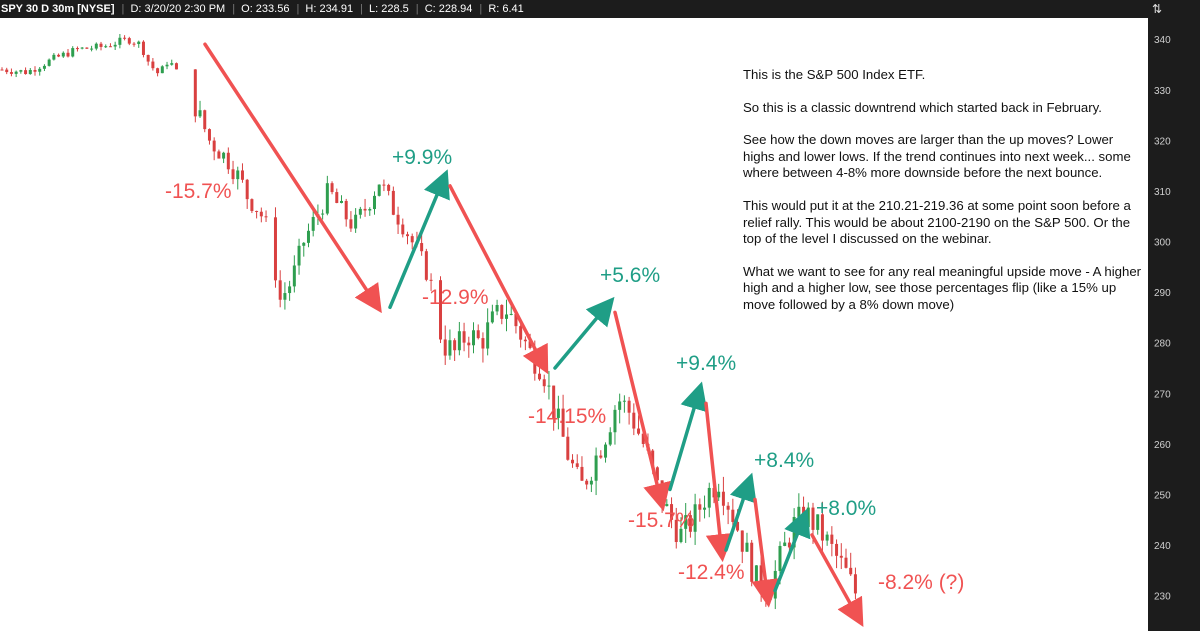  What do you see at coordinates (711, 572) in the screenshot?
I see `move-percent-label: -12.4%` at bounding box center [711, 572].